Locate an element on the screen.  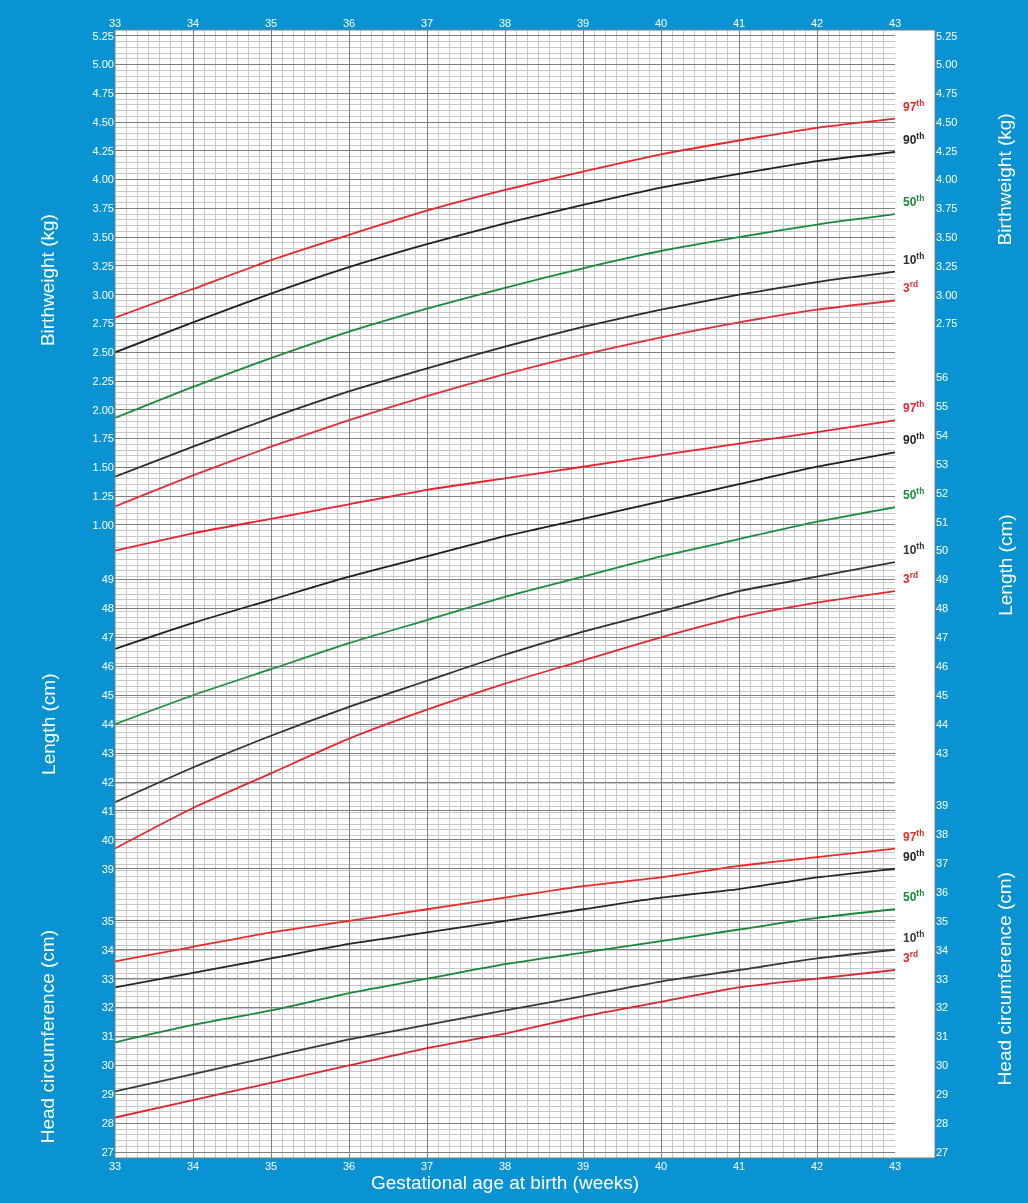
y-tick-label: 2.00 is located at coordinates (103, 409).